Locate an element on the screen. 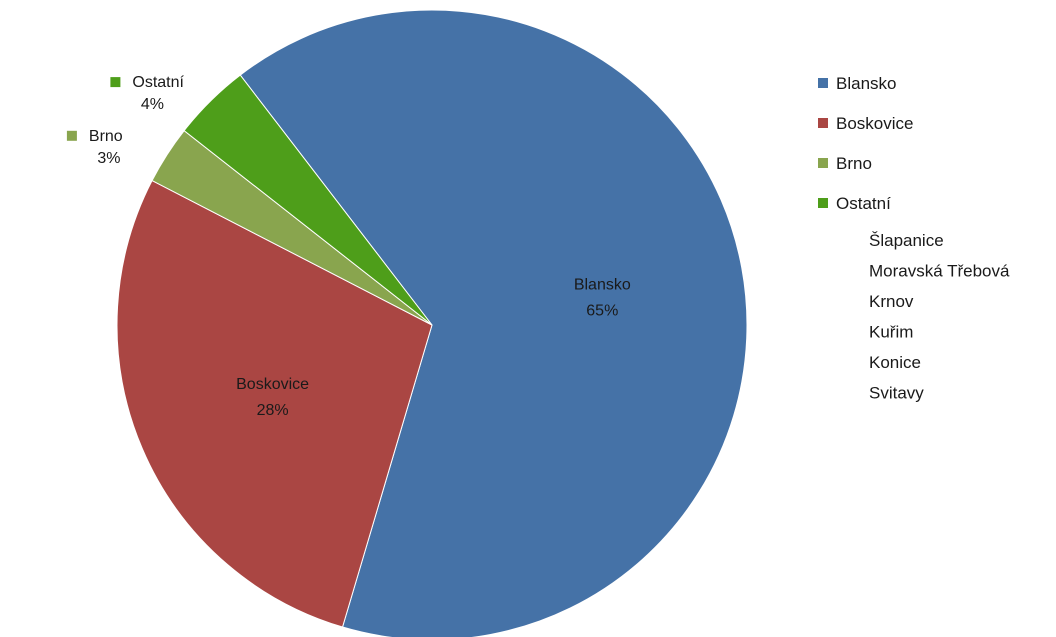 This screenshot has width=1056, height=637. legend-key-ostatni is located at coordinates (823, 203).